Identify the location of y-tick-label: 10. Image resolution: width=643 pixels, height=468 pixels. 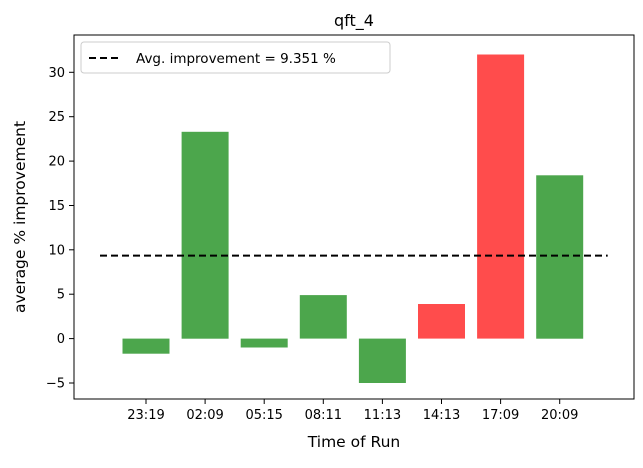
(56, 250).